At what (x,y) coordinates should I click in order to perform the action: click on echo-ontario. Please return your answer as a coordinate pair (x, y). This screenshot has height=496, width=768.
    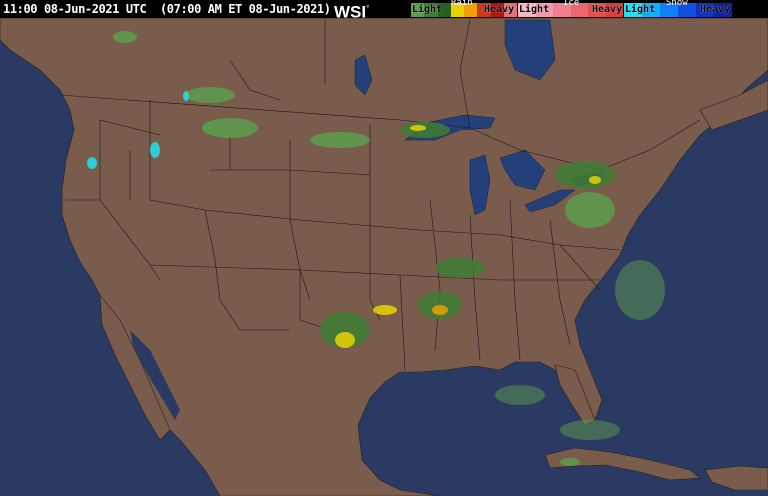
    Looking at the image, I should click on (585, 175).